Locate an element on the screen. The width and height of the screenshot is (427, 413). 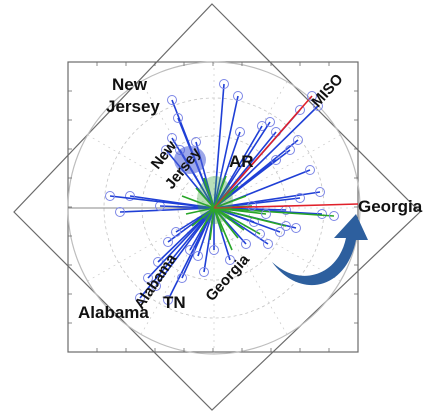
label-new-jersey-outer-2: Jersey is located at coordinates (133, 106).